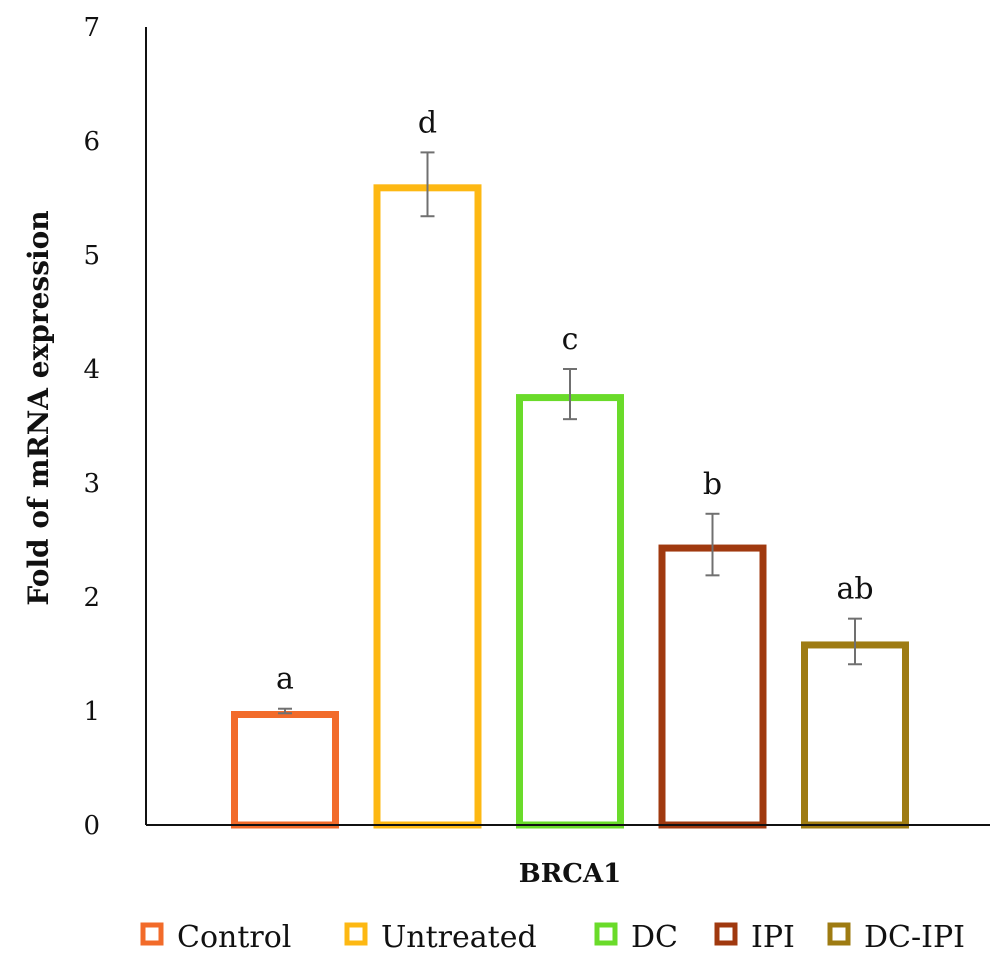  What do you see at coordinates (914, 937) in the screenshot?
I see `legend-label: DC-IPI` at bounding box center [914, 937].